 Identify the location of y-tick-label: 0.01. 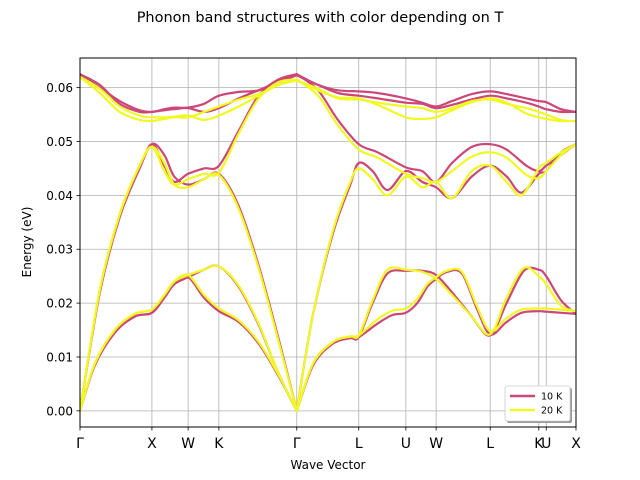
(59, 357).